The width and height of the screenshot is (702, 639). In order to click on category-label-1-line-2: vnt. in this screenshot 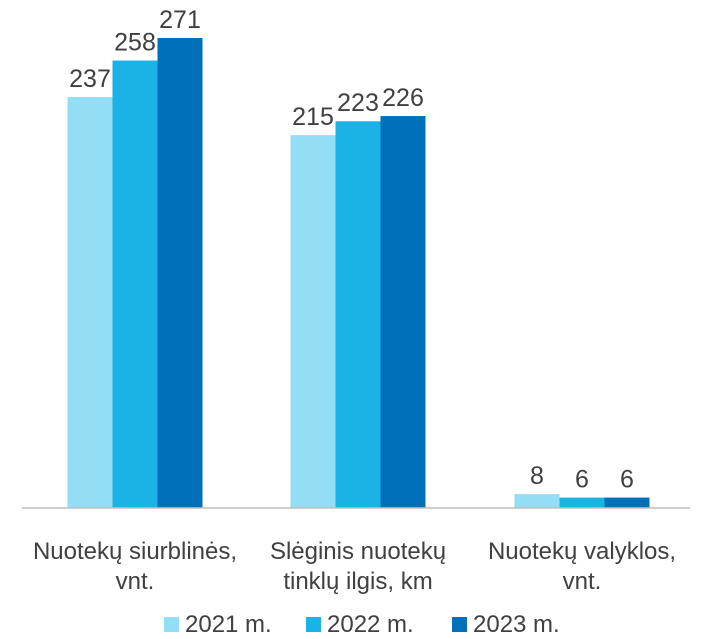, I will do `click(135, 581)`.